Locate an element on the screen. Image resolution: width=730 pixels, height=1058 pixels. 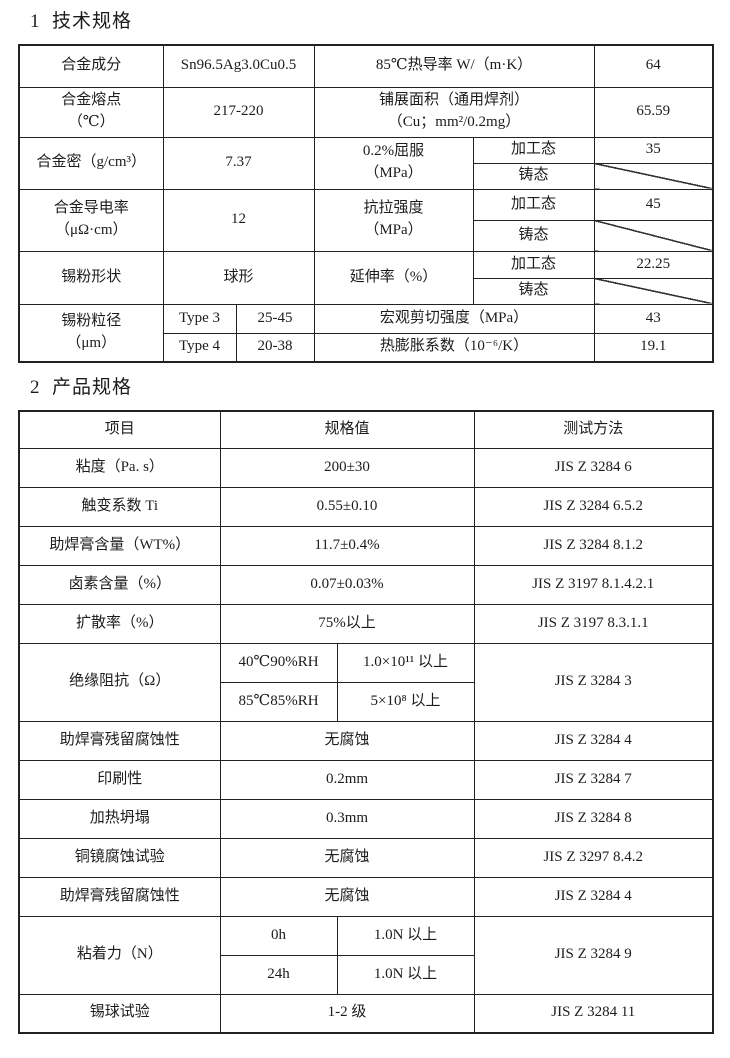
table-row: 85℃85%RH 5×10⁸ 以上 is located at coordinates (366, 701).